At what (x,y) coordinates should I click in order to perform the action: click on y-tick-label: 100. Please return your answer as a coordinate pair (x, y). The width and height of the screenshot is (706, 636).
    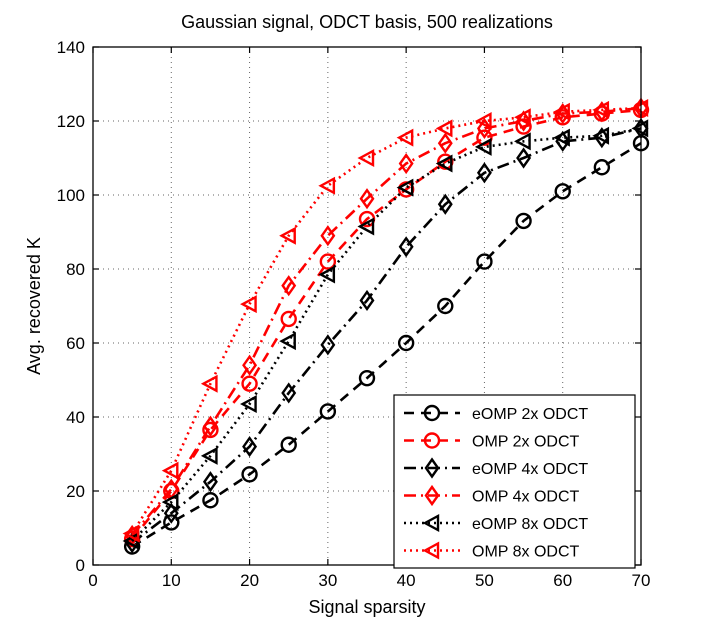
    Looking at the image, I should click on (71, 195).